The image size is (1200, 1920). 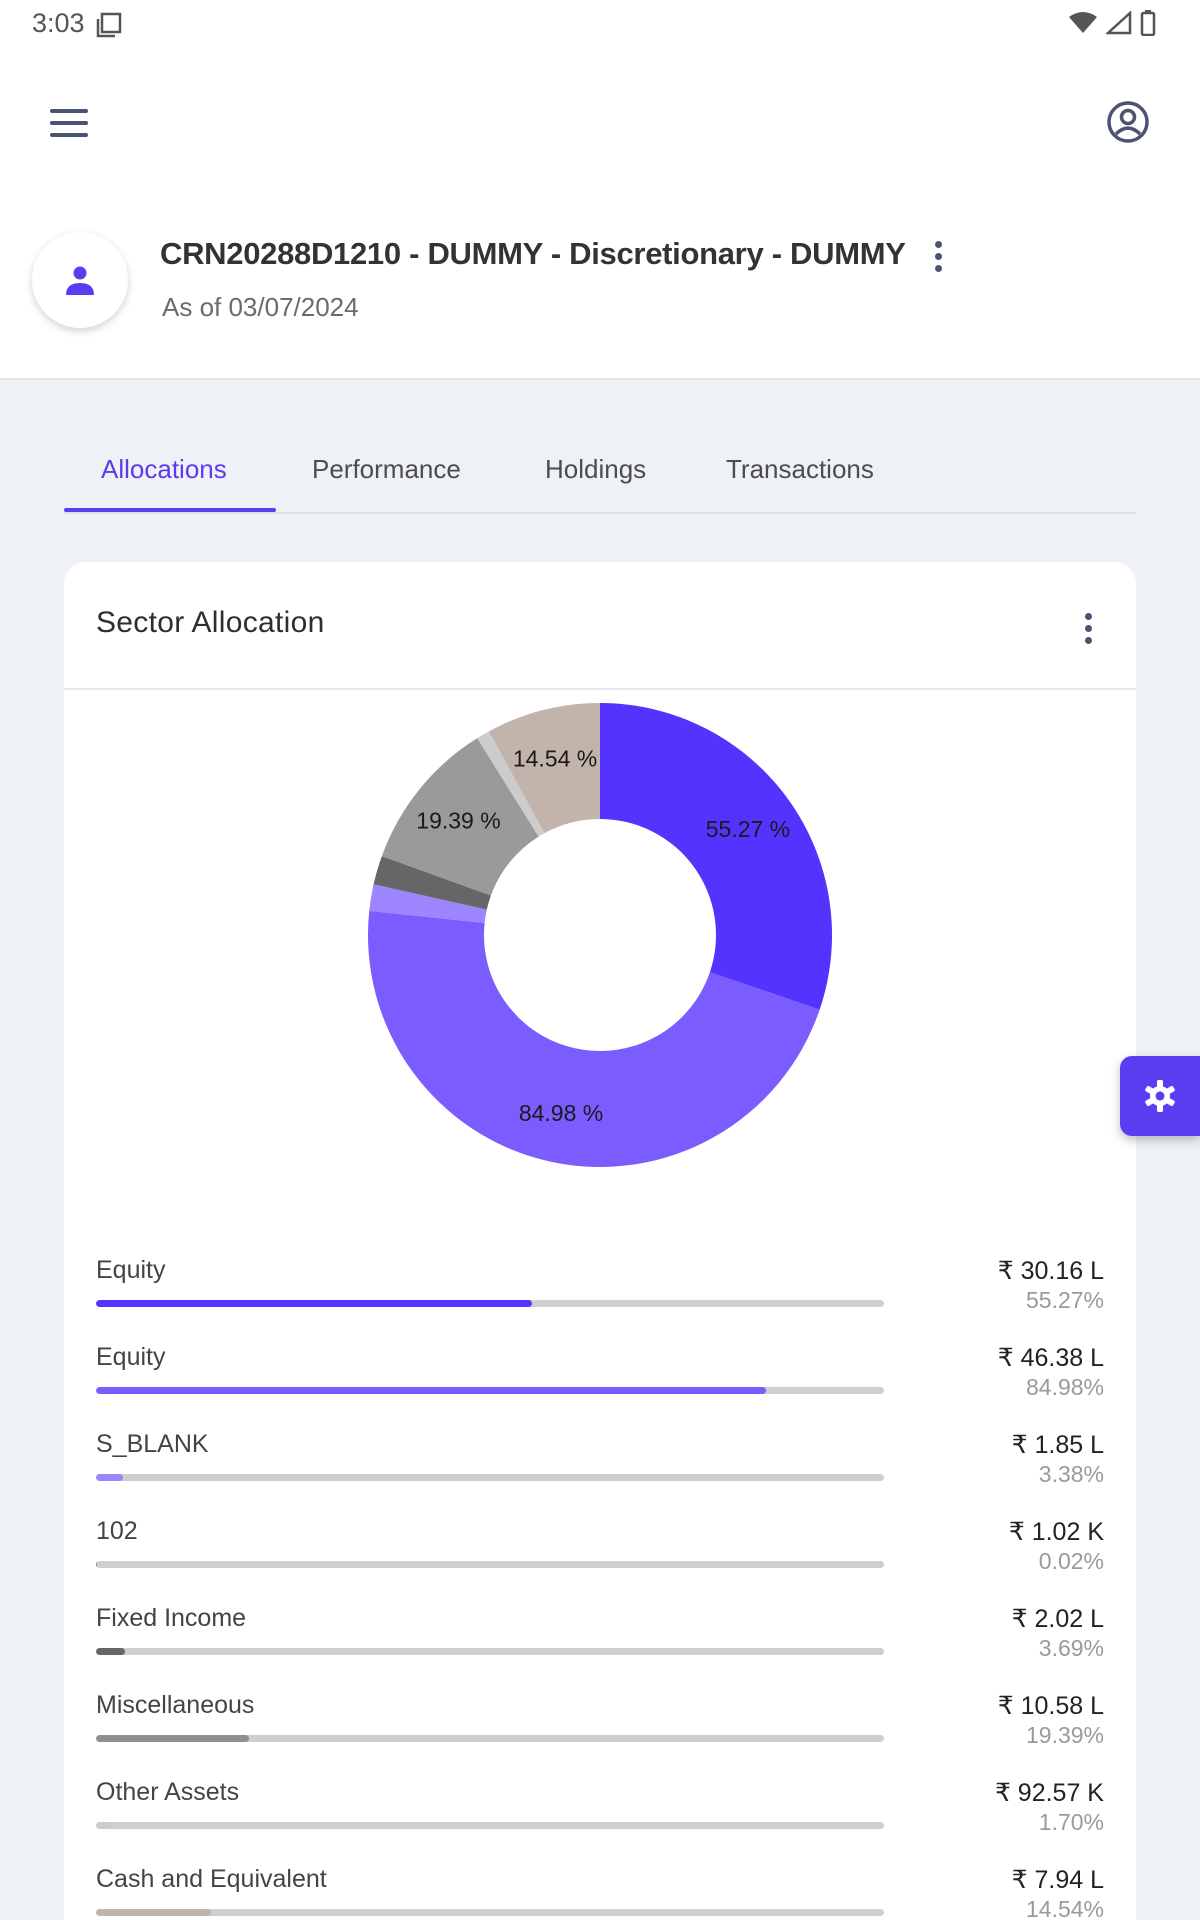 I want to click on status-time: 3:03, so click(x=58, y=23).